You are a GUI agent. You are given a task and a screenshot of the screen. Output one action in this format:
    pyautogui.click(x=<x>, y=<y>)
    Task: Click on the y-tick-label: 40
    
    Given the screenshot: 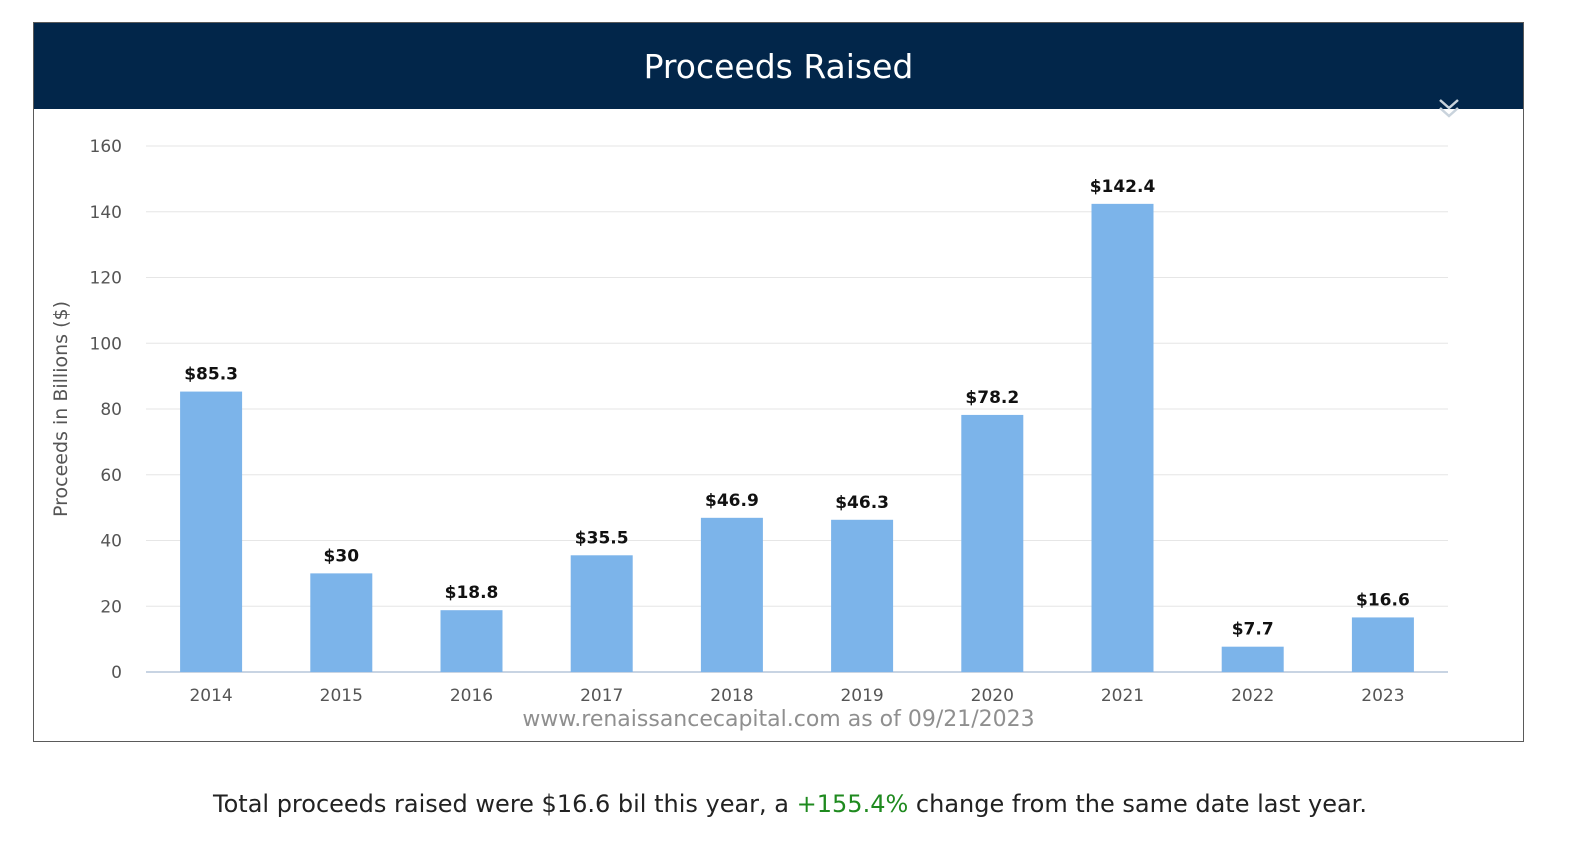 What is the action you would take?
    pyautogui.click(x=111, y=542)
    